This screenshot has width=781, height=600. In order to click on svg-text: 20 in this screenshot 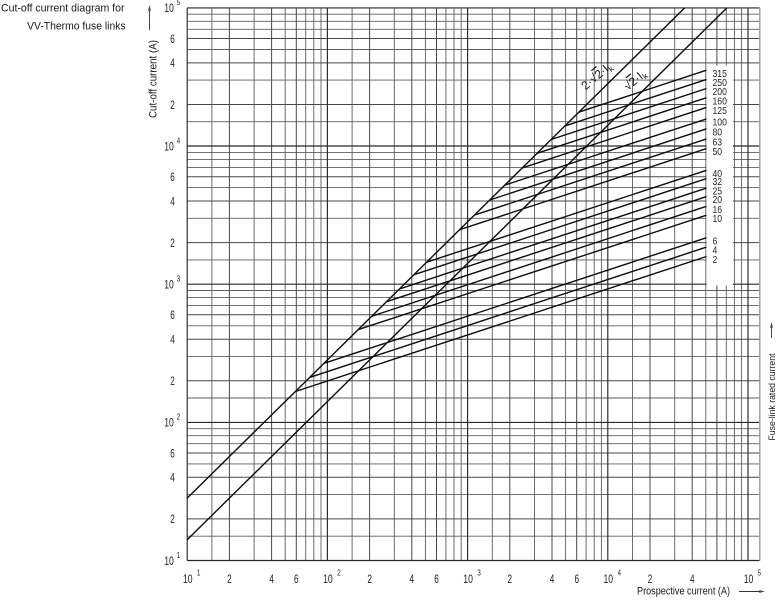, I will do `click(718, 200)`.